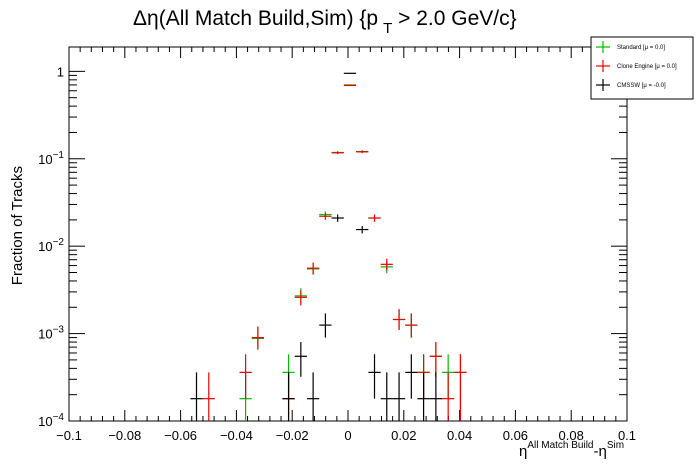 Image resolution: width=696 pixels, height=472 pixels. Describe the element at coordinates (124, 435) in the screenshot. I see `x-tick-label: −0.08` at that location.